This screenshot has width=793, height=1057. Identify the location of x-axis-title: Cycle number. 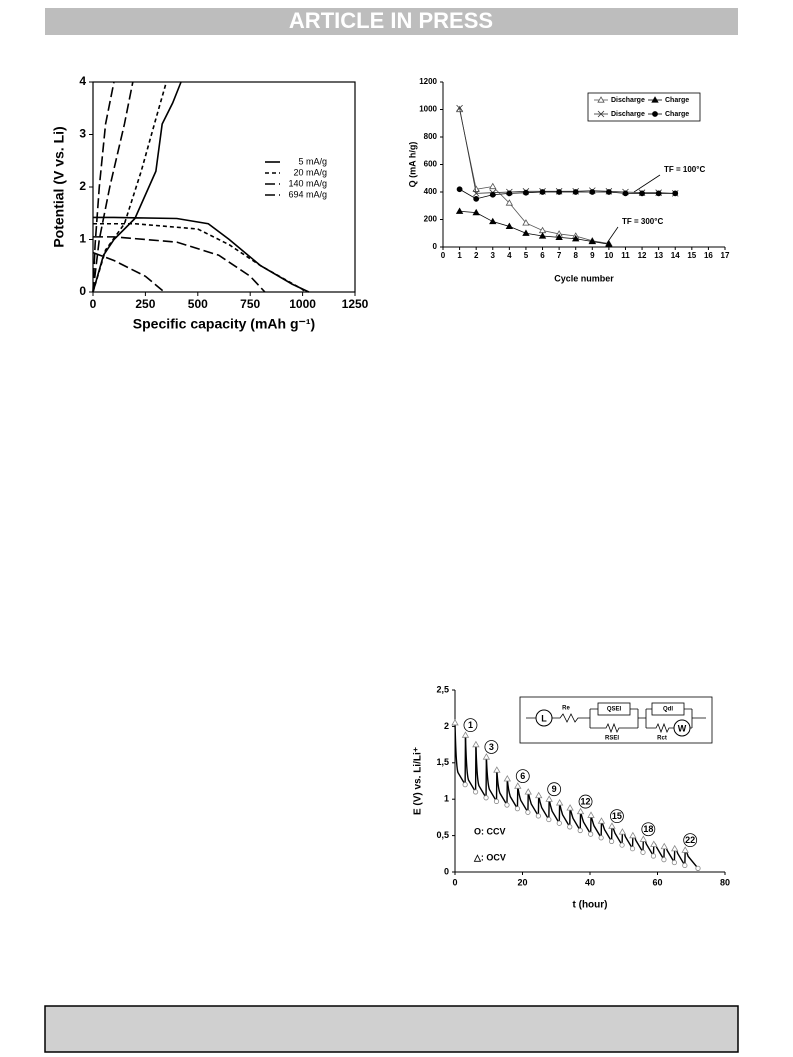
(584, 278).